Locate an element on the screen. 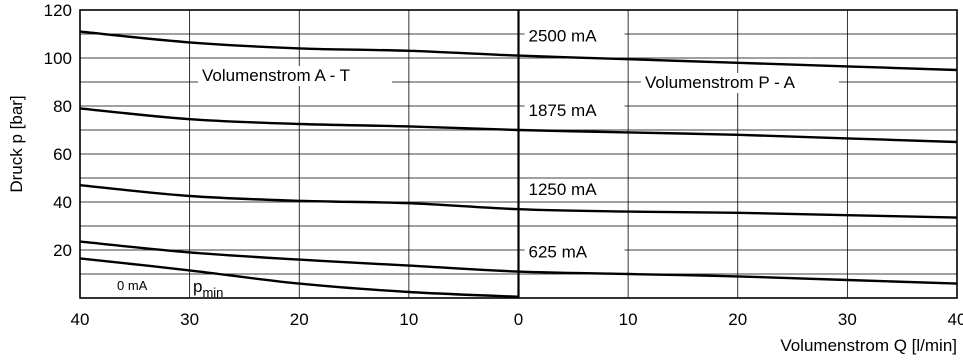  p-min-main: p is located at coordinates (197, 286).